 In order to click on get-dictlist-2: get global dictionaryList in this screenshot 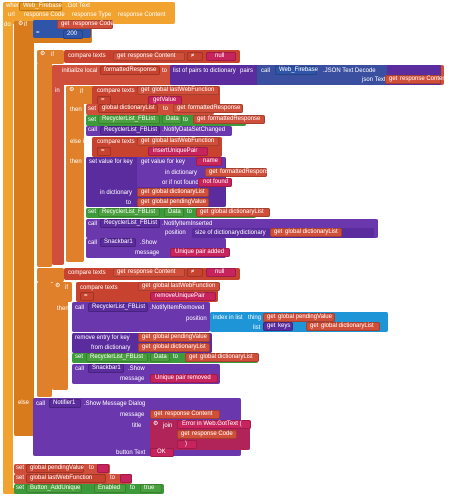, I will do `click(233, 212)`.